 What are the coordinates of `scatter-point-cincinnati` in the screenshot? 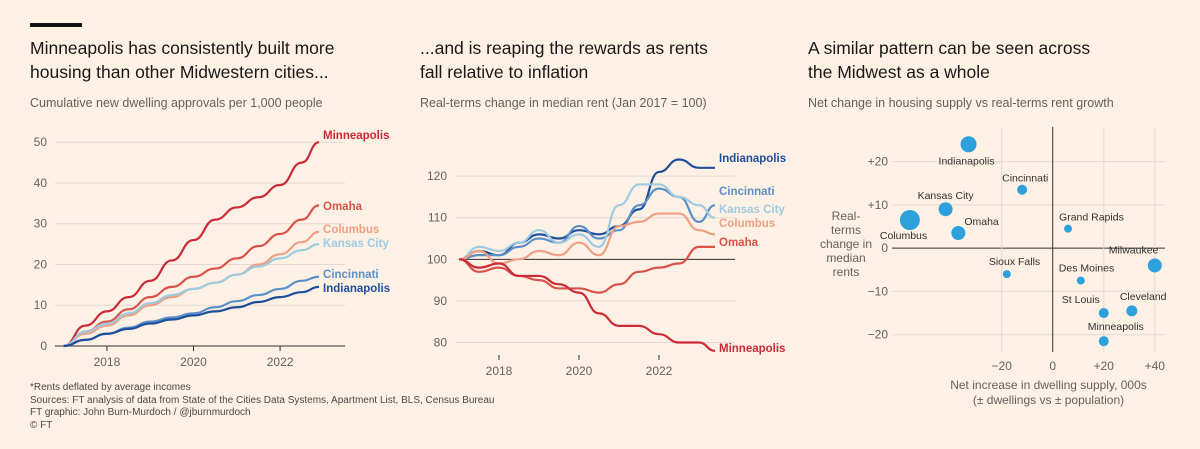 It's located at (1022, 189).